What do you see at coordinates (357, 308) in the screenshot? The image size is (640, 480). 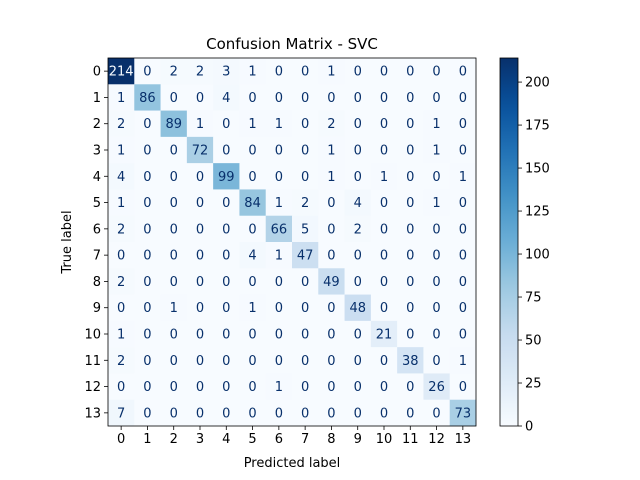 I see `cell-value-label: 48` at bounding box center [357, 308].